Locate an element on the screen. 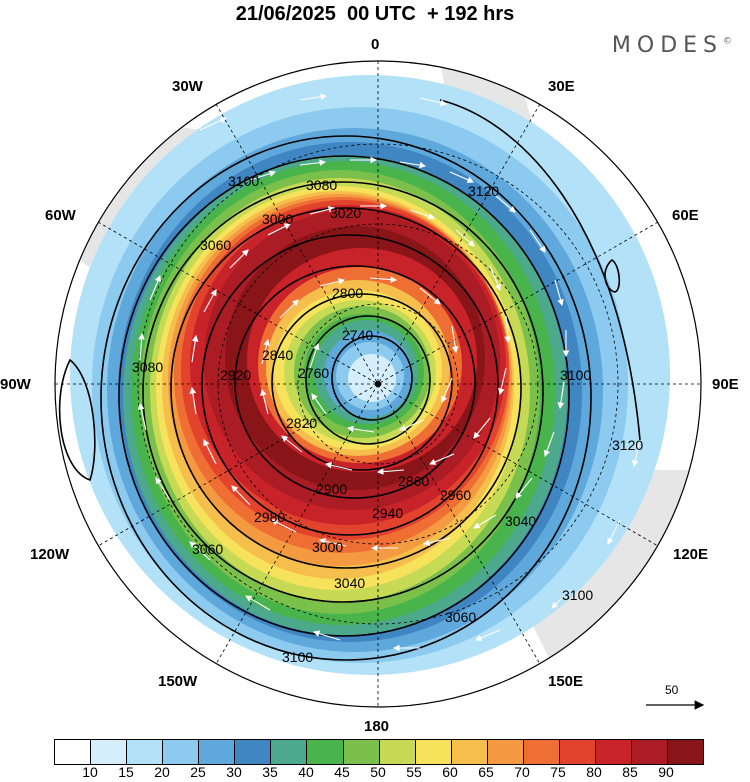 This screenshot has height=782, width=750. colorbar-tick-label: 25 is located at coordinates (198, 772).